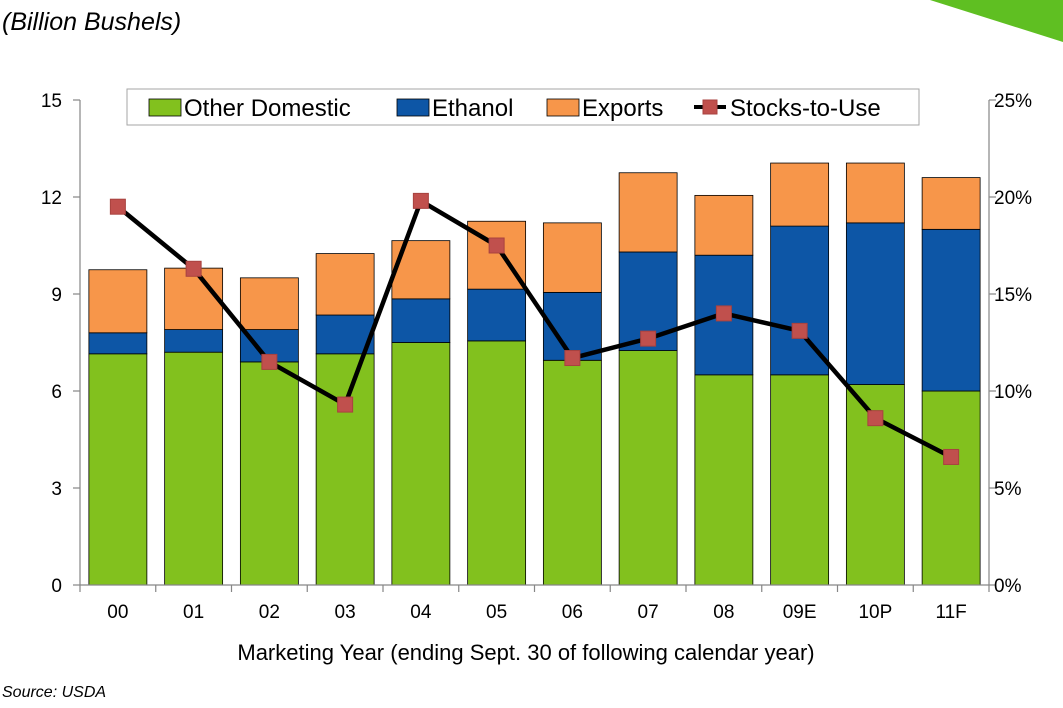  What do you see at coordinates (799, 330) in the screenshot?
I see `stocks-to-use-point-09E` at bounding box center [799, 330].